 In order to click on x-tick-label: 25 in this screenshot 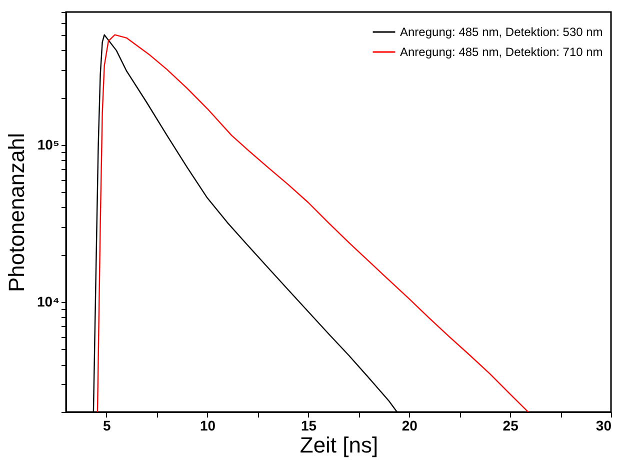, I will do `click(510, 426)`.